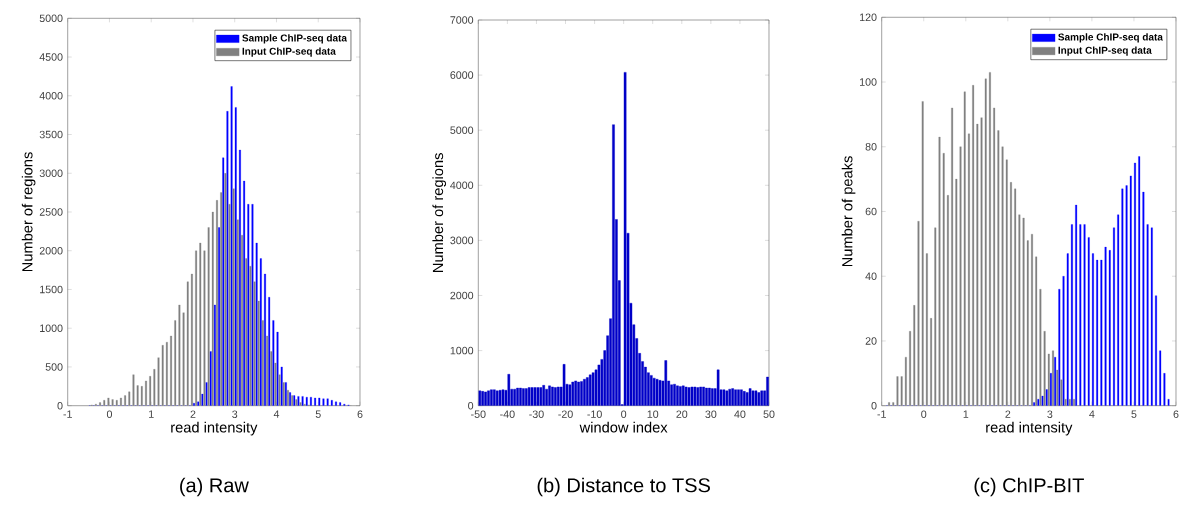 Image resolution: width=1182 pixels, height=527 pixels. Describe the element at coordinates (848, 211) in the screenshot. I see `y-axis-title: Number of peaks` at that location.